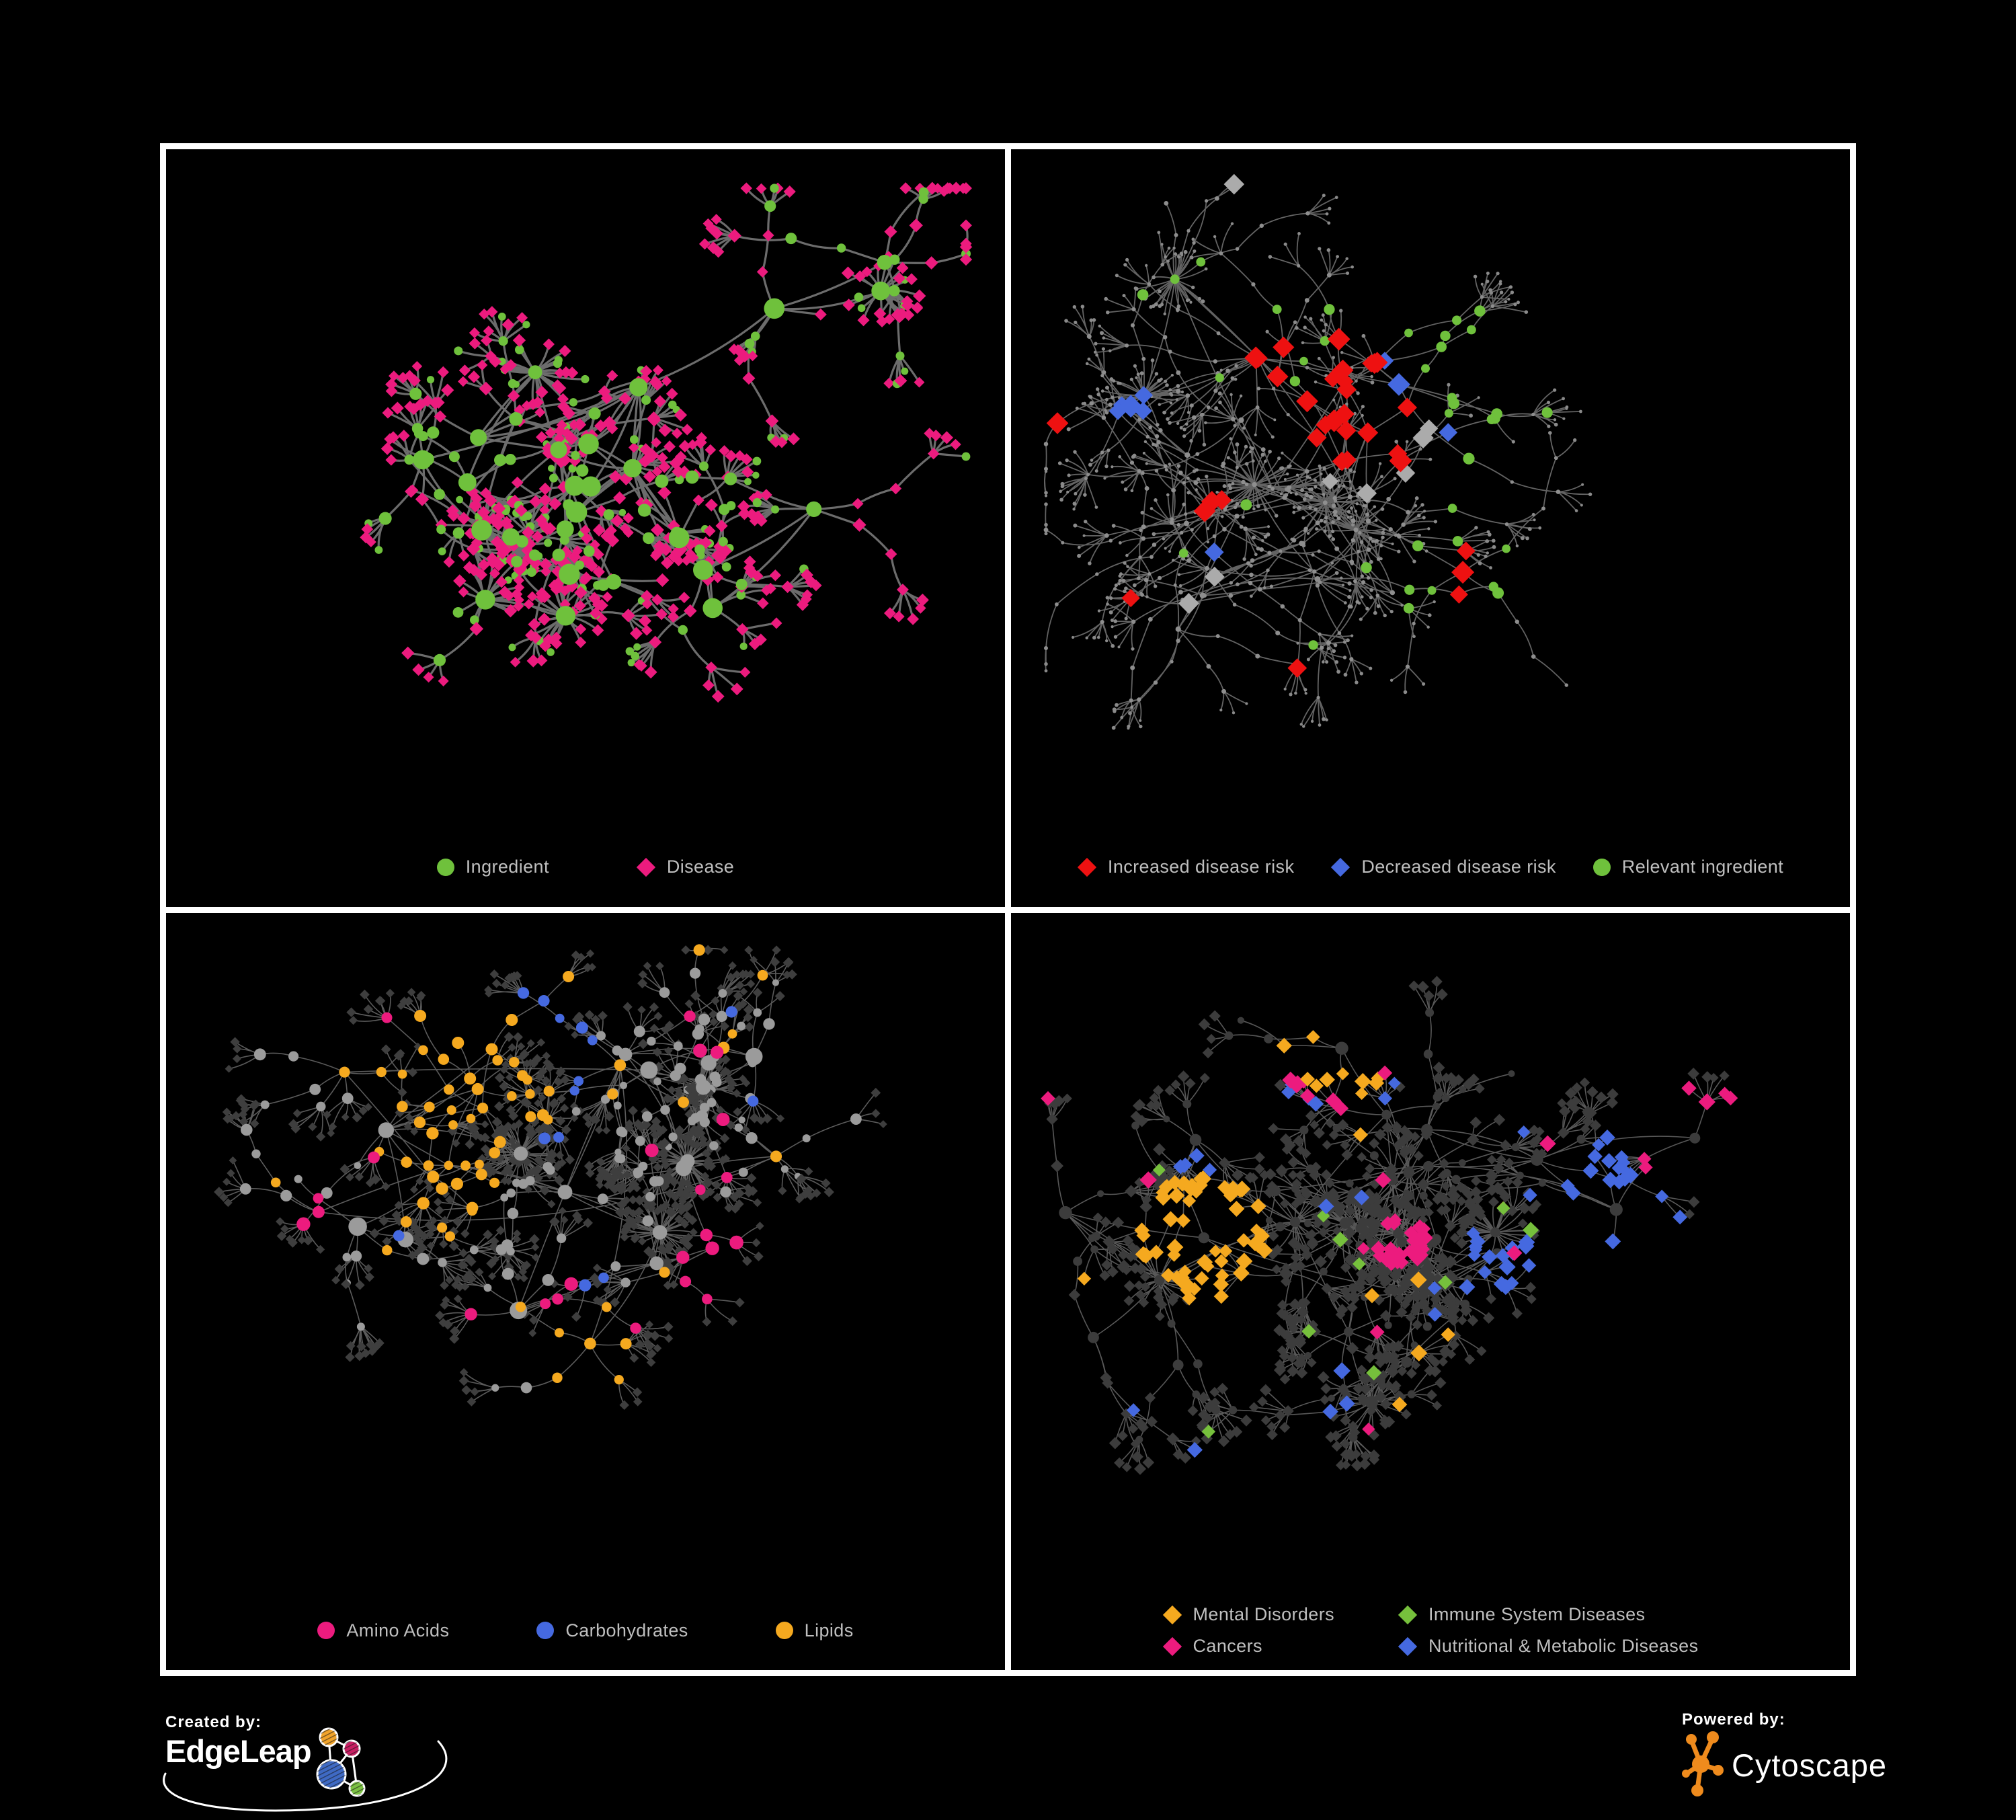  Describe the element at coordinates (1810, 1765) in the screenshot. I see `cytoscape-logo-text: Cytoscape` at that location.